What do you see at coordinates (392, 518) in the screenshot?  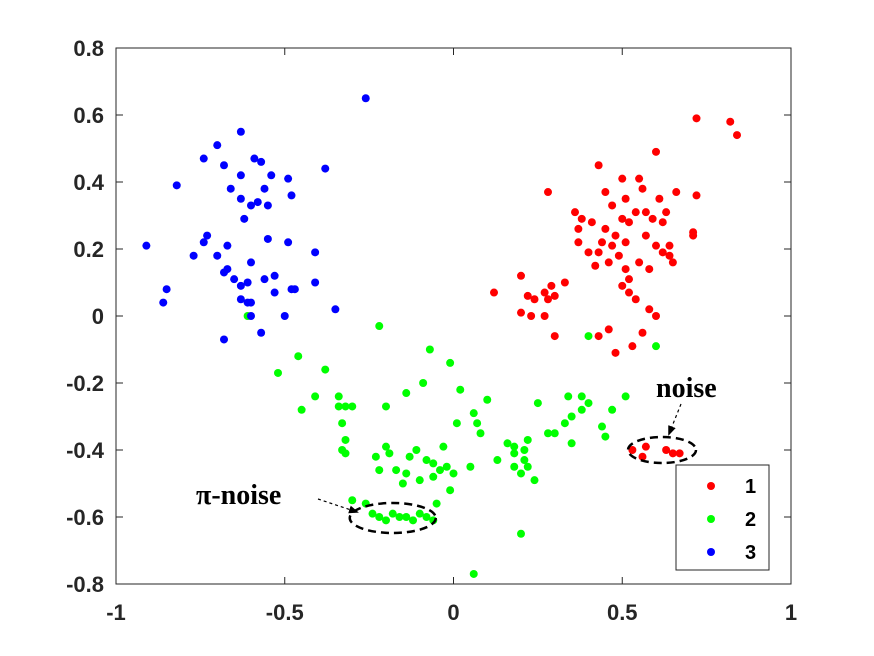 I see `pi-noise-ellipse` at bounding box center [392, 518].